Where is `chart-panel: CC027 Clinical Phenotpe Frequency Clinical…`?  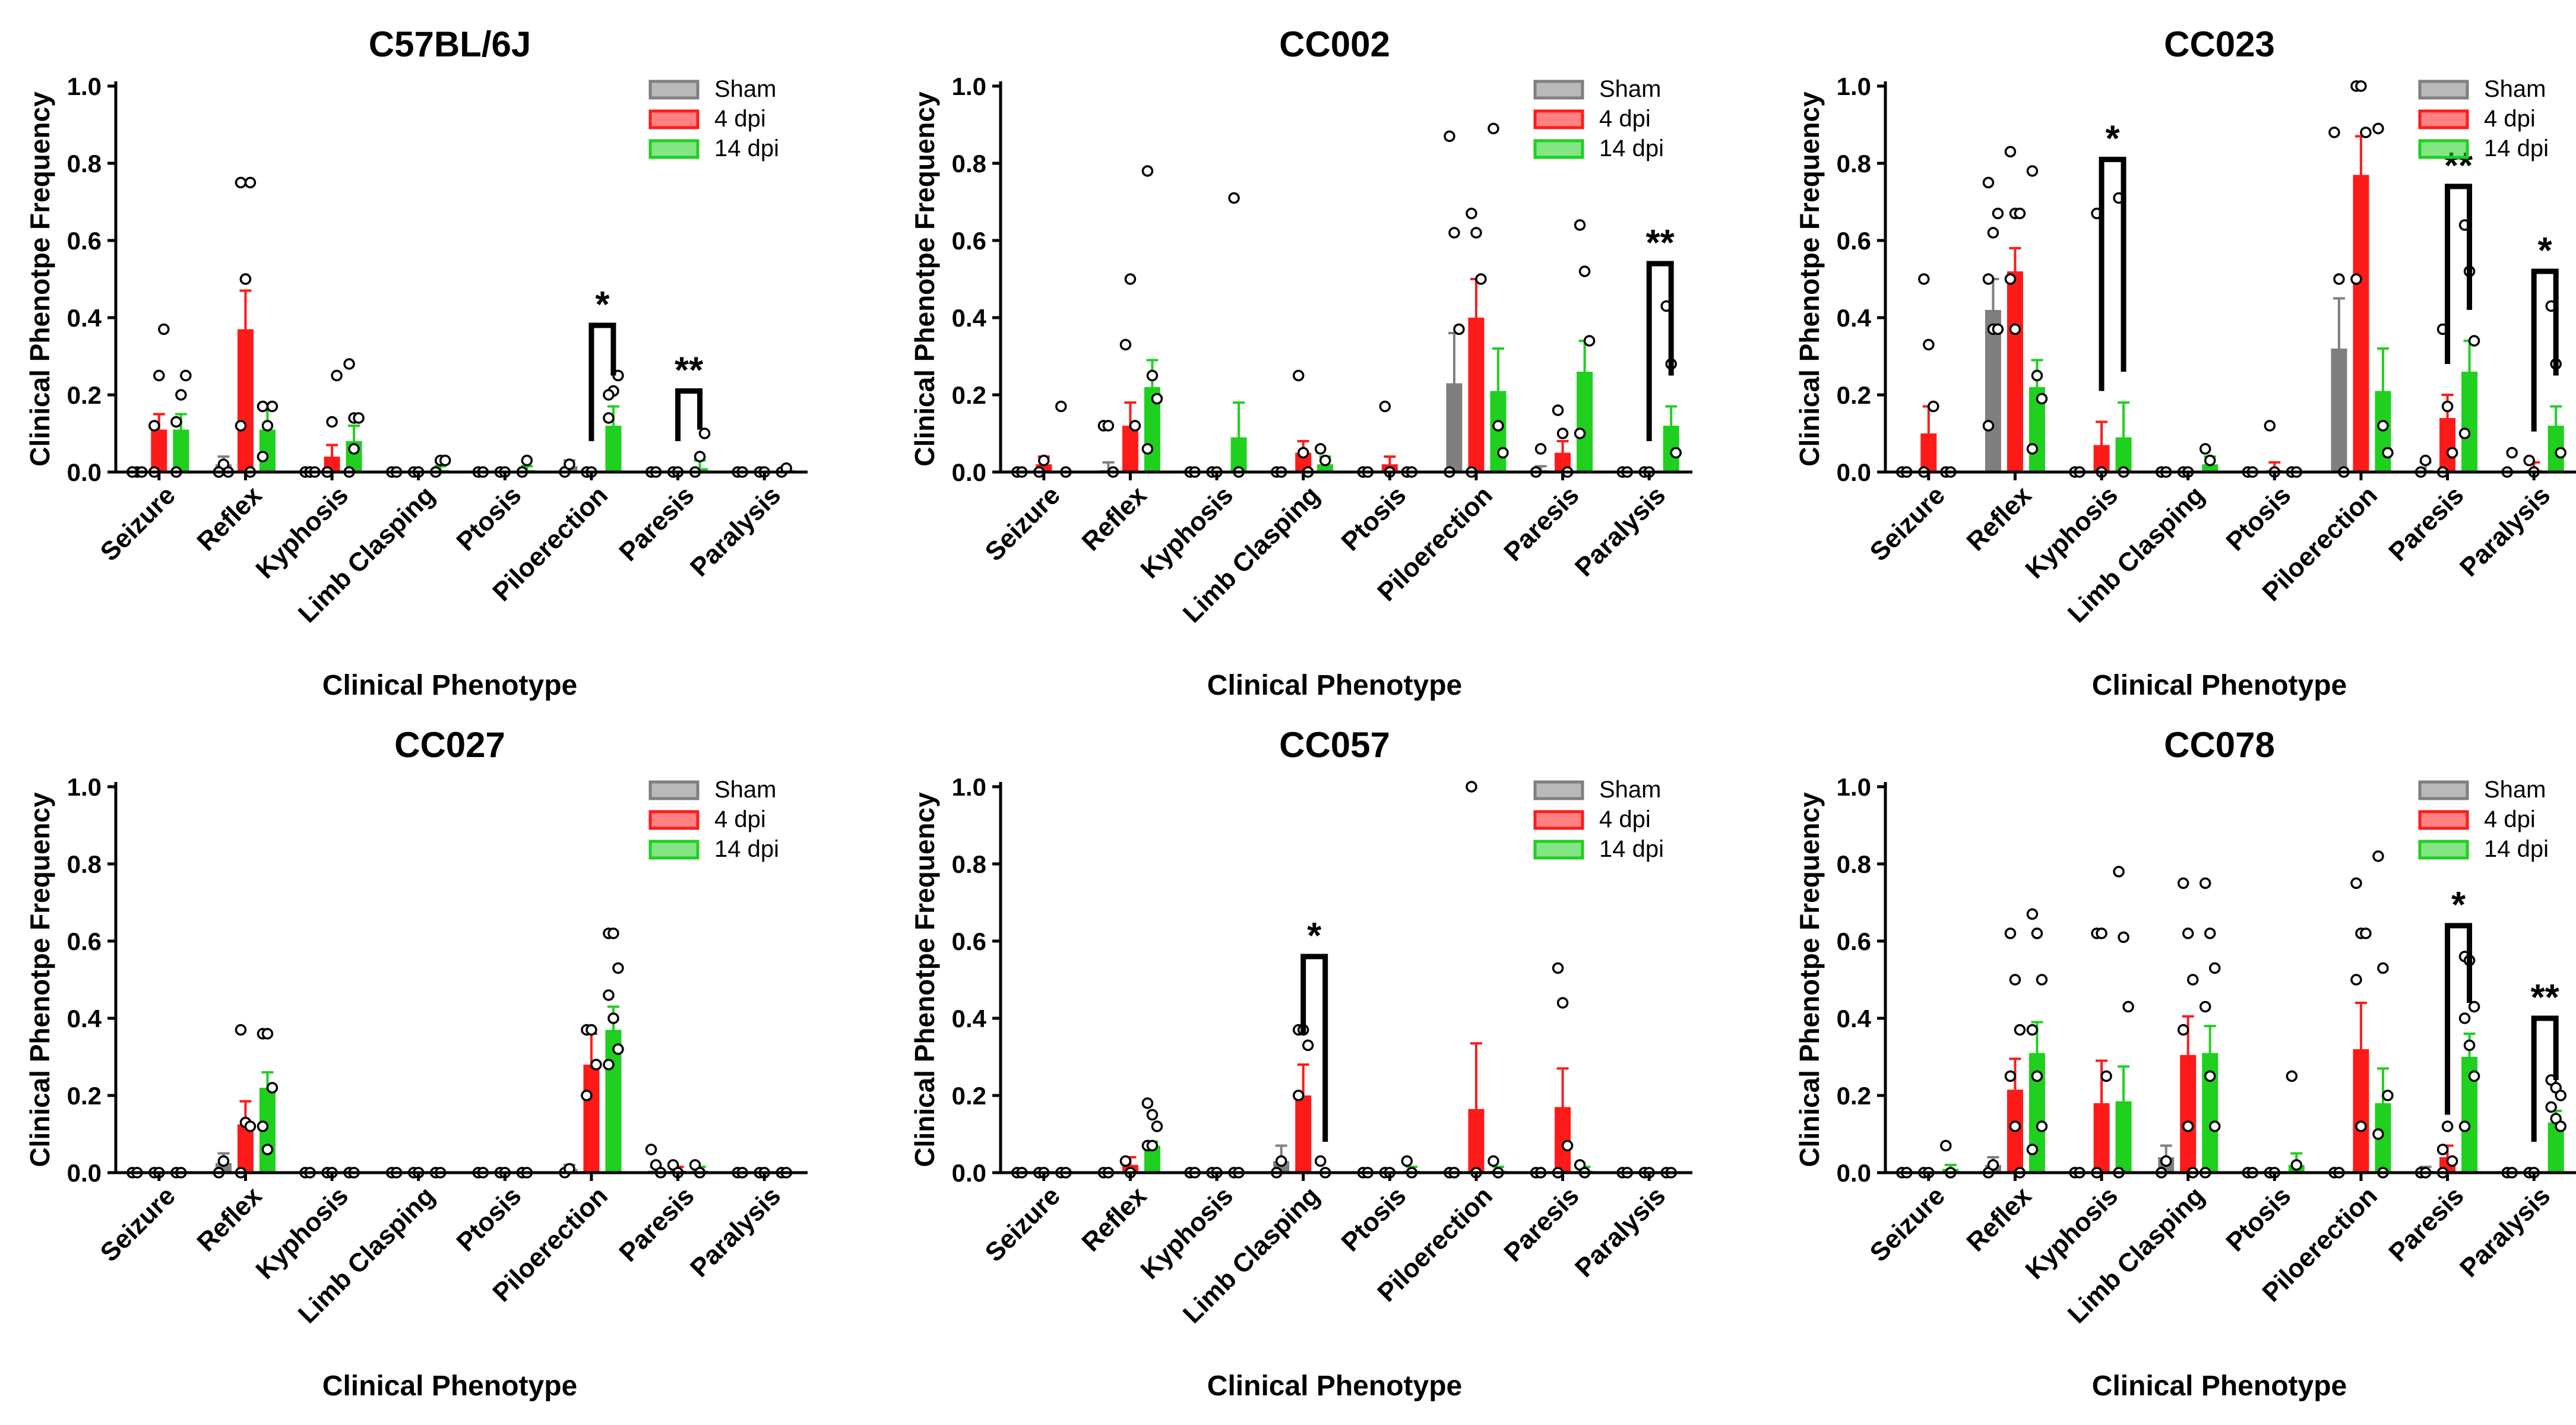
chart-panel: CC027 Clinical Phenotpe Frequency Clinical… is located at coordinates (416, 1063).